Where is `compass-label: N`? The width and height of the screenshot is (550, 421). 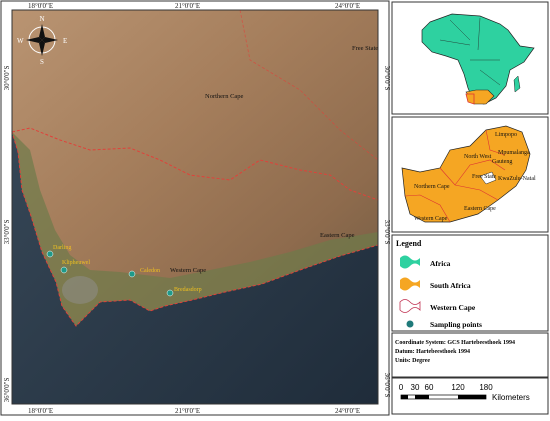 compass-label: N is located at coordinates (41, 19).